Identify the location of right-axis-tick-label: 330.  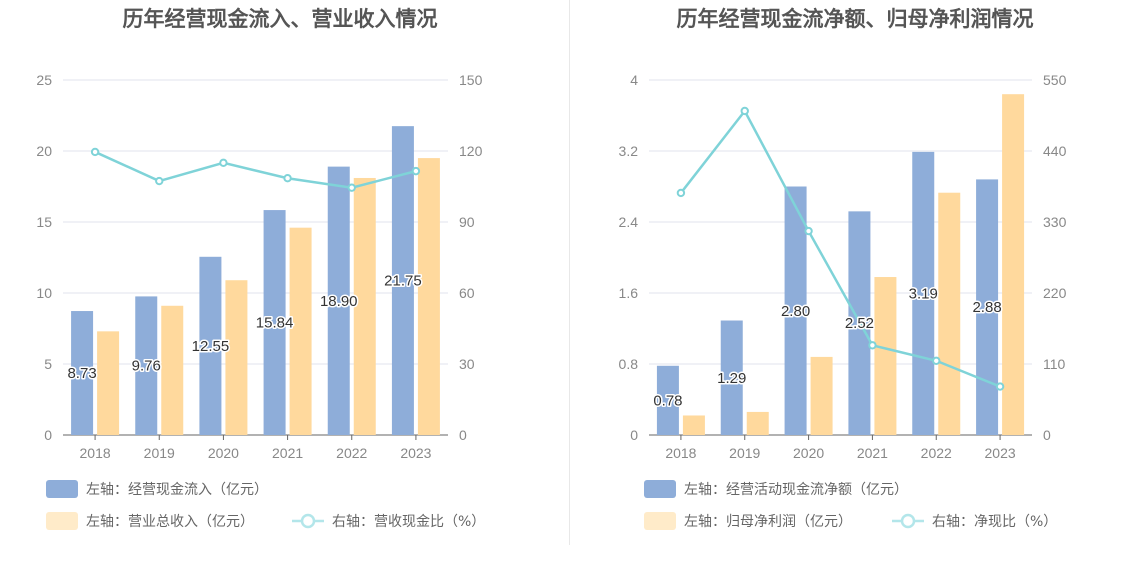
(1055, 222).